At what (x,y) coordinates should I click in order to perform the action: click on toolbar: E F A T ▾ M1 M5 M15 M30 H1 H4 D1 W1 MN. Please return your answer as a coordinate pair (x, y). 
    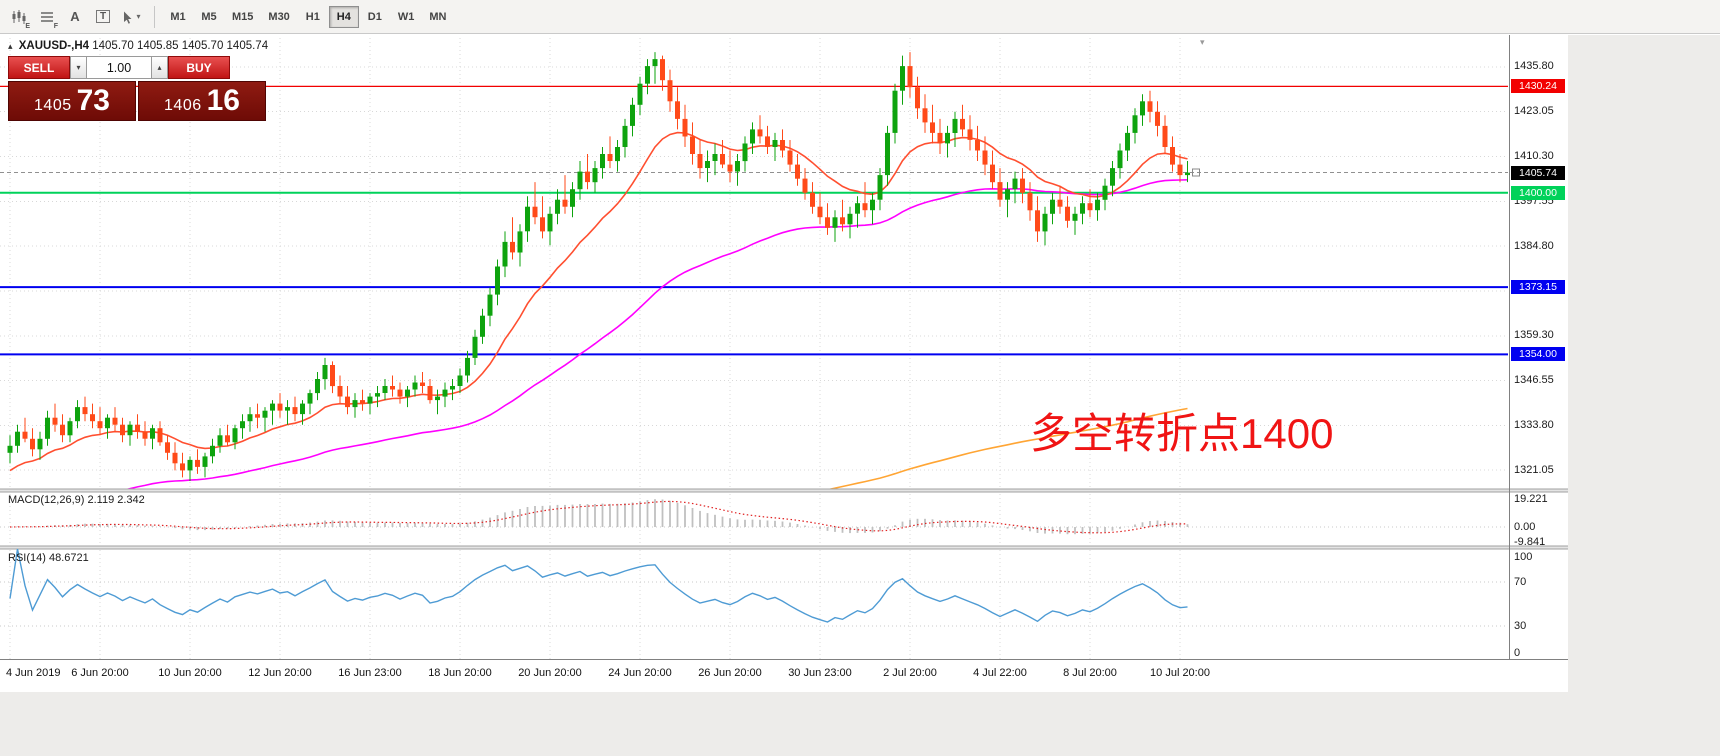
    Looking at the image, I should click on (860, 17).